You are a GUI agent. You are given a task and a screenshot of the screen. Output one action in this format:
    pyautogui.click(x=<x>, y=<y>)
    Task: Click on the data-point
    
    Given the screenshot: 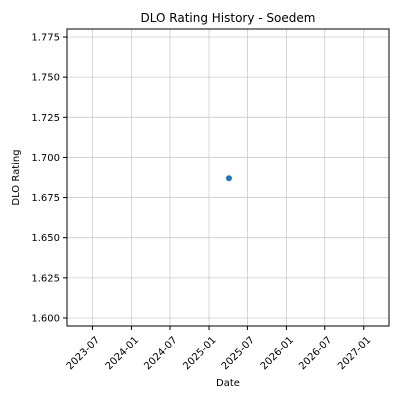 What is the action you would take?
    pyautogui.click(x=228, y=178)
    